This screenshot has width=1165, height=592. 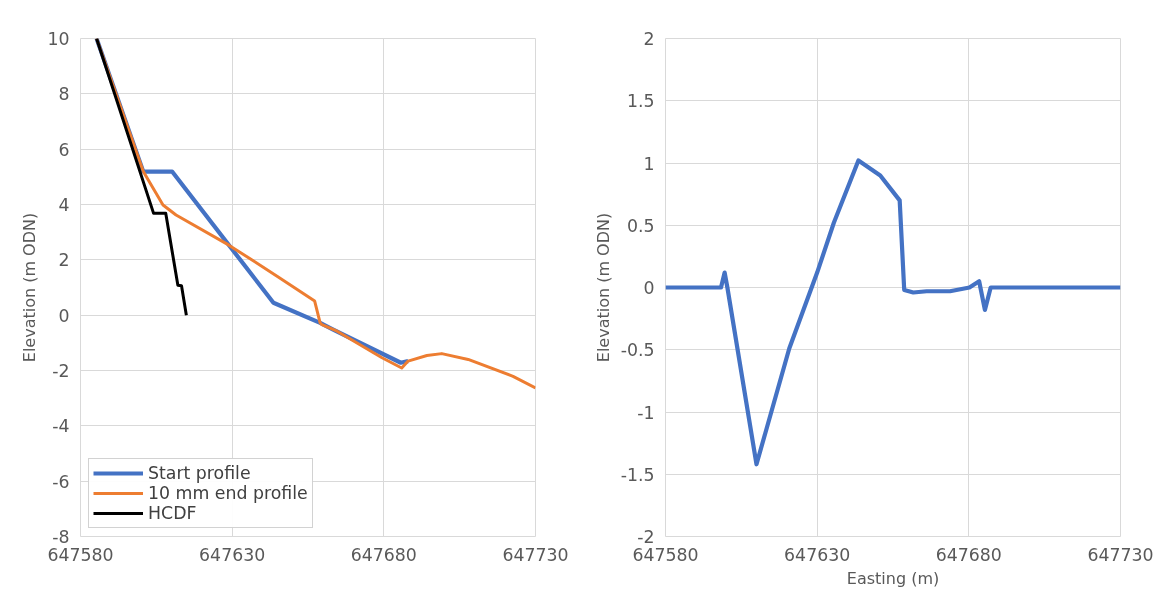 What do you see at coordinates (199, 473) in the screenshot?
I see `legend-label: Start profile` at bounding box center [199, 473].